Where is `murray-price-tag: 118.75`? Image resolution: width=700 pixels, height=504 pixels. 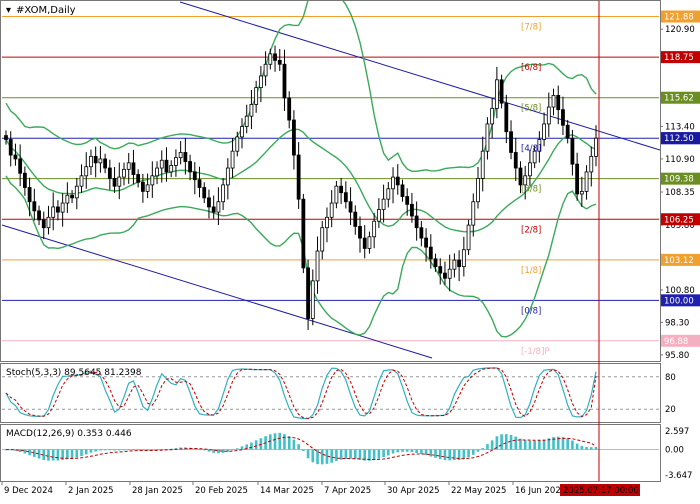 murray-price-tag: 118.75 is located at coordinates (679, 58).